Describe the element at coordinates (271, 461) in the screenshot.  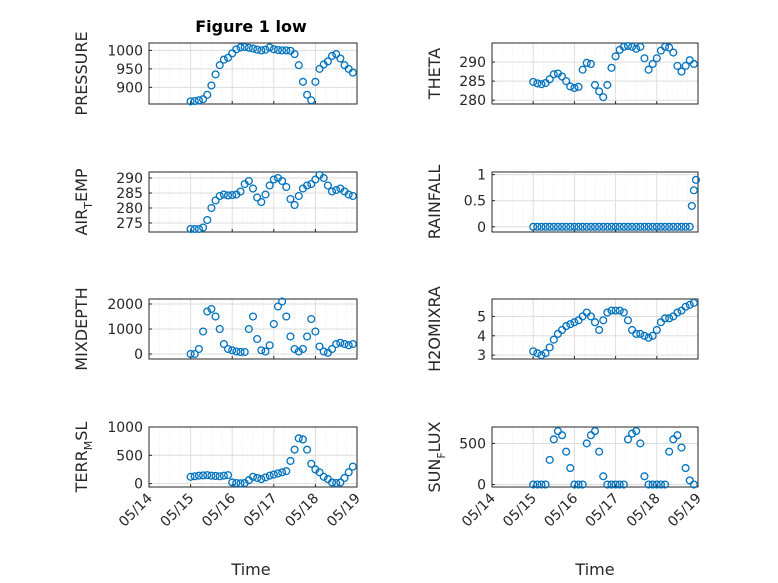
I see `series-markers` at that location.